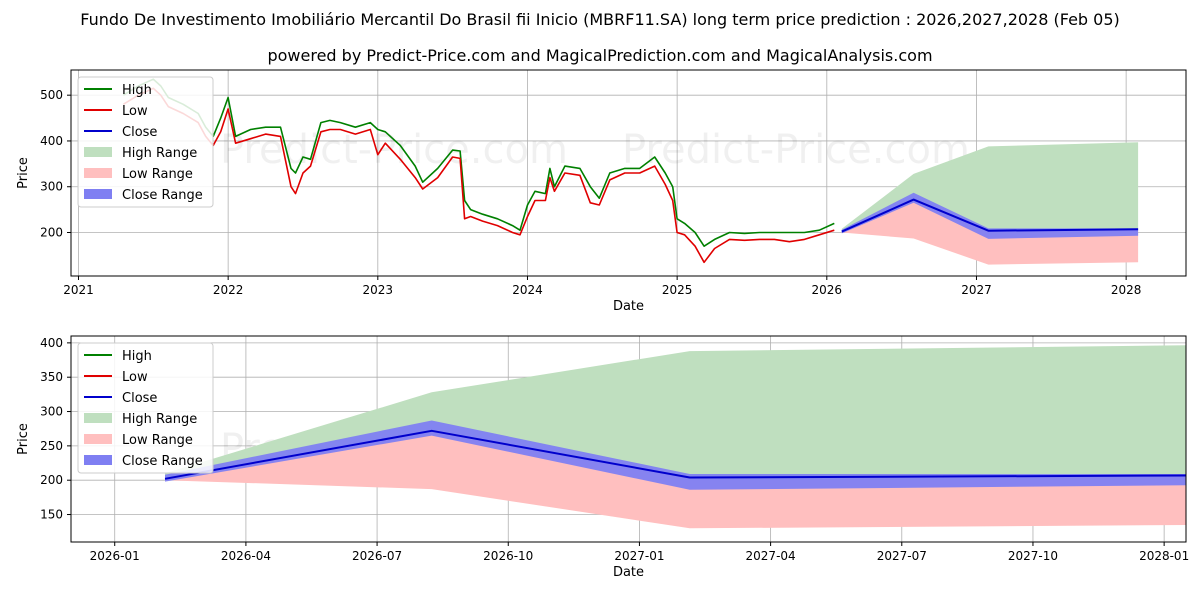 This screenshot has height=600, width=1200. What do you see at coordinates (228, 290) in the screenshot?
I see `x-tick-label: 2022` at bounding box center [228, 290].